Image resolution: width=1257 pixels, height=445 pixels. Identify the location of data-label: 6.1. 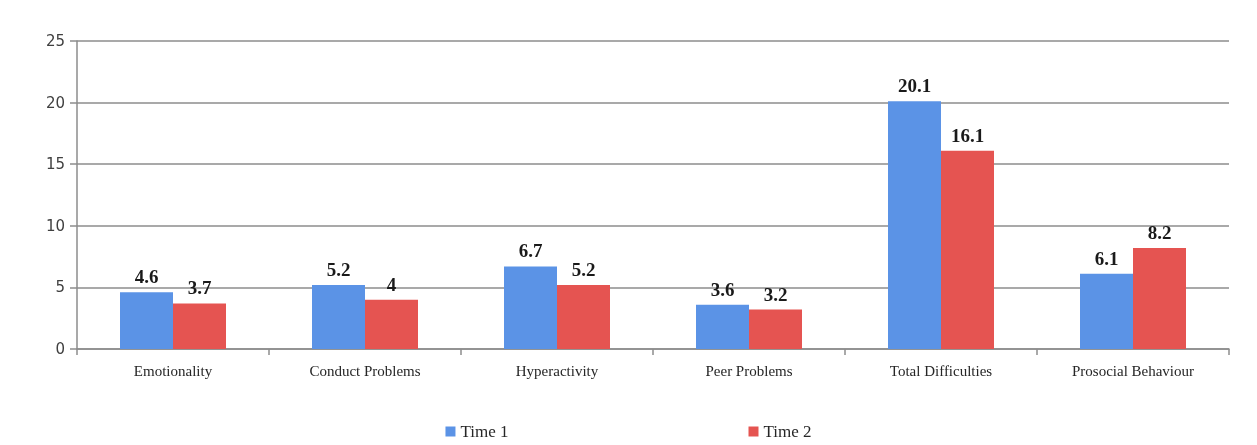
(1106, 258).